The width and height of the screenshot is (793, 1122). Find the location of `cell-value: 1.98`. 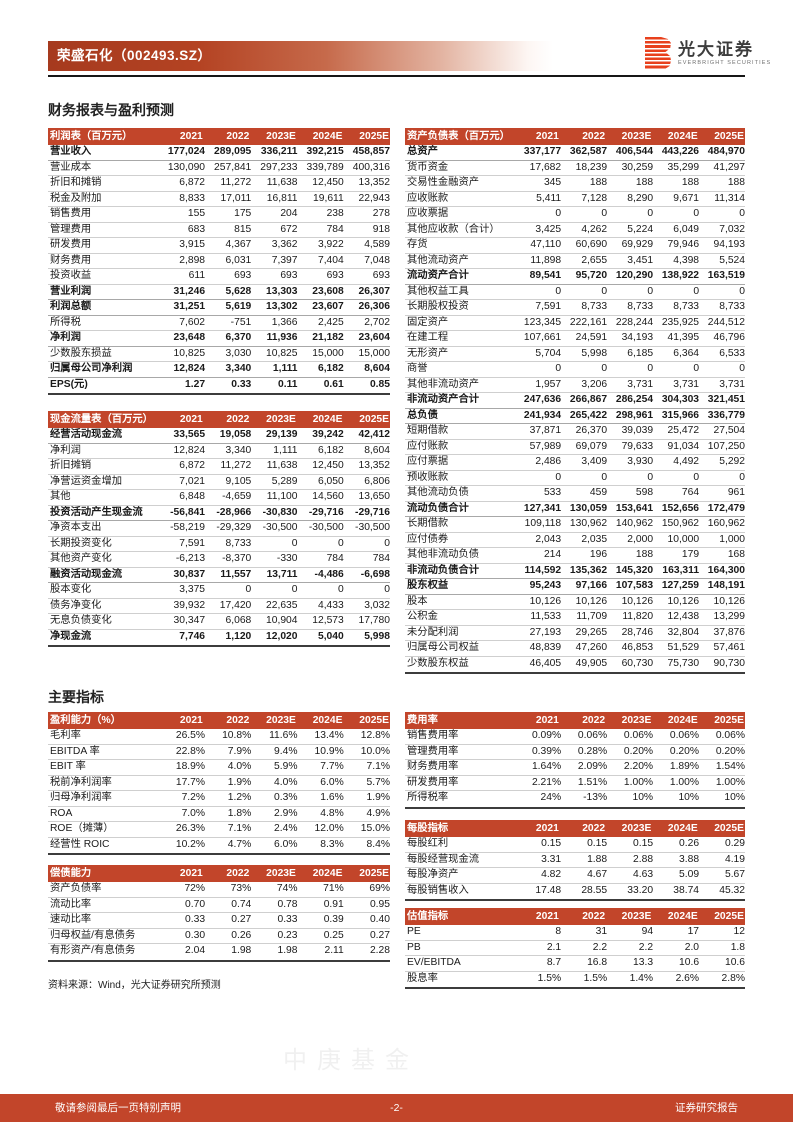

cell-value: 1.98 is located at coordinates (241, 950).